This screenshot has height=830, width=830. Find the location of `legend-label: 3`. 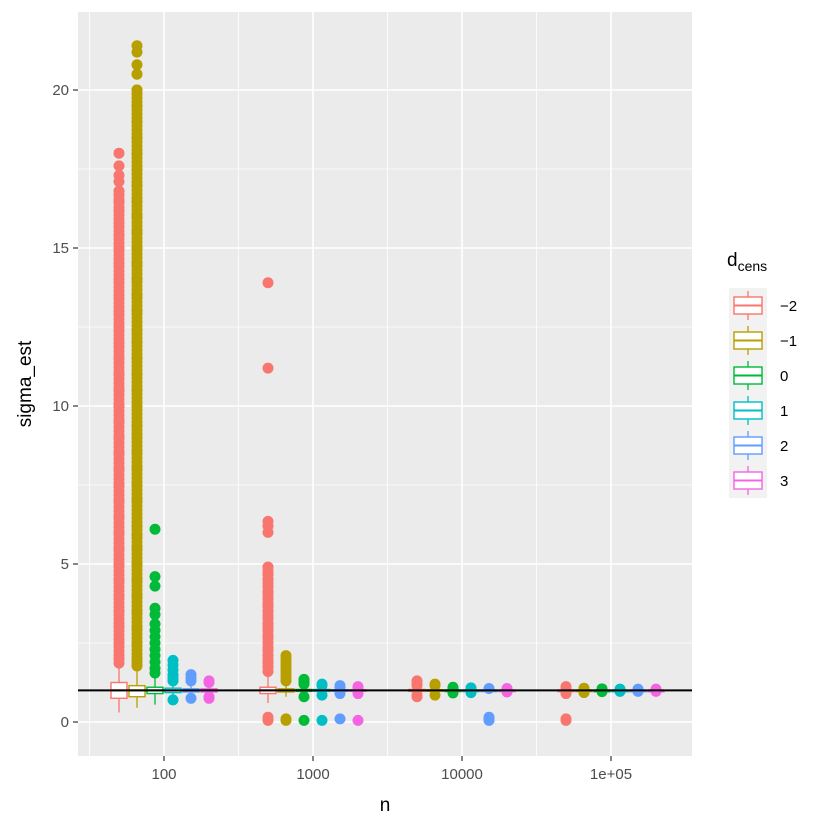

legend-label: 3 is located at coordinates (784, 481).